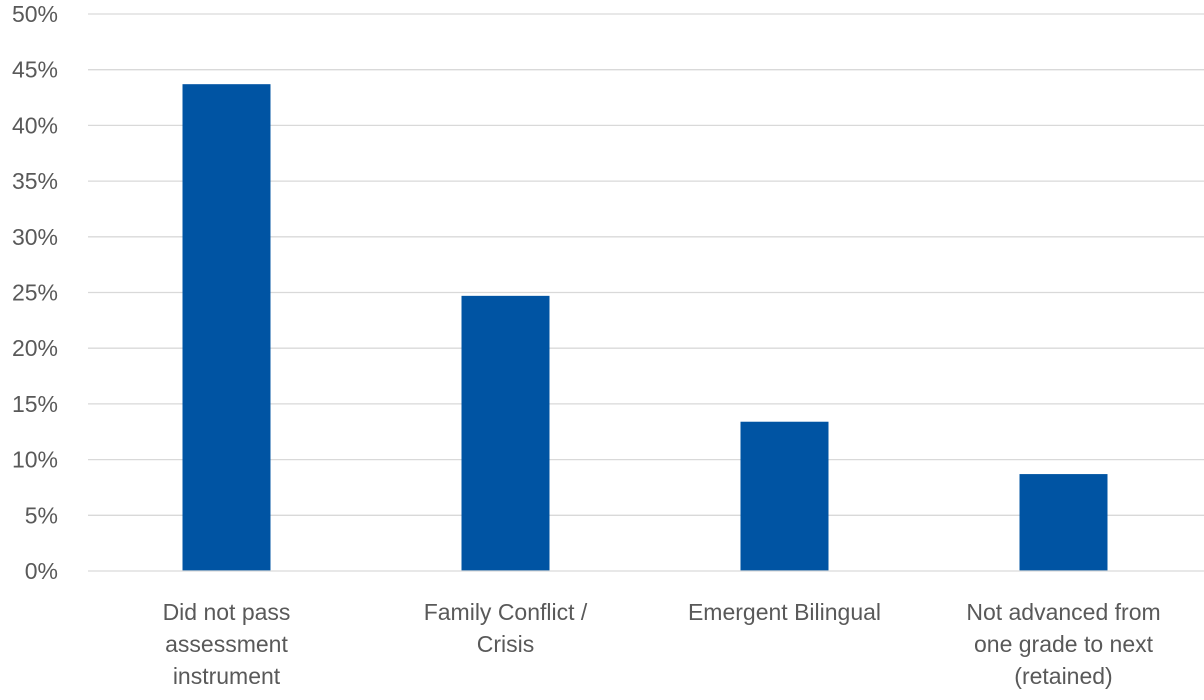 This screenshot has width=1204, height=700. Describe the element at coordinates (35, 125) in the screenshot. I see `y-tick-label: 40%` at that location.